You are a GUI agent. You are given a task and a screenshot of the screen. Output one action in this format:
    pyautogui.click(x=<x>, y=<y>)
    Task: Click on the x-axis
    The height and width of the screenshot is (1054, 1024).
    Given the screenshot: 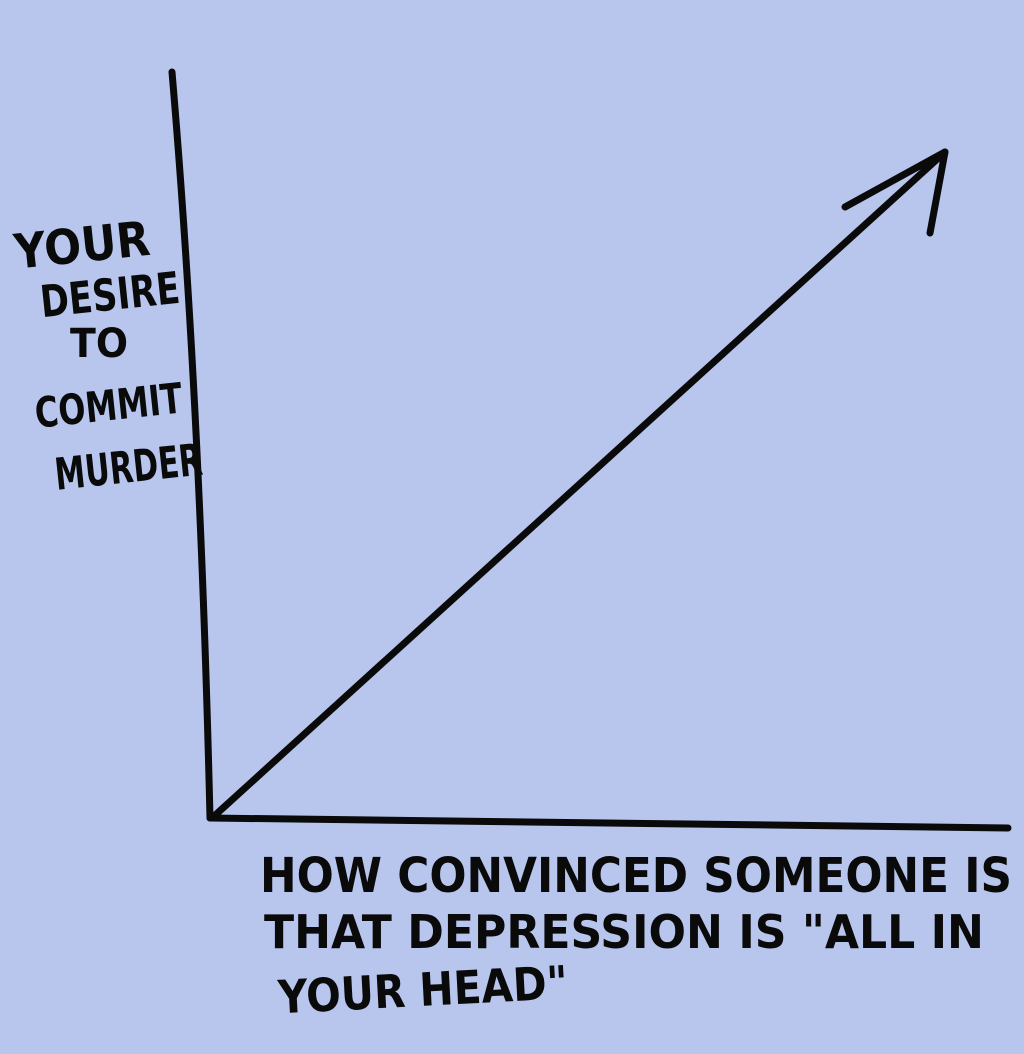 What is the action you would take?
    pyautogui.click(x=609, y=823)
    